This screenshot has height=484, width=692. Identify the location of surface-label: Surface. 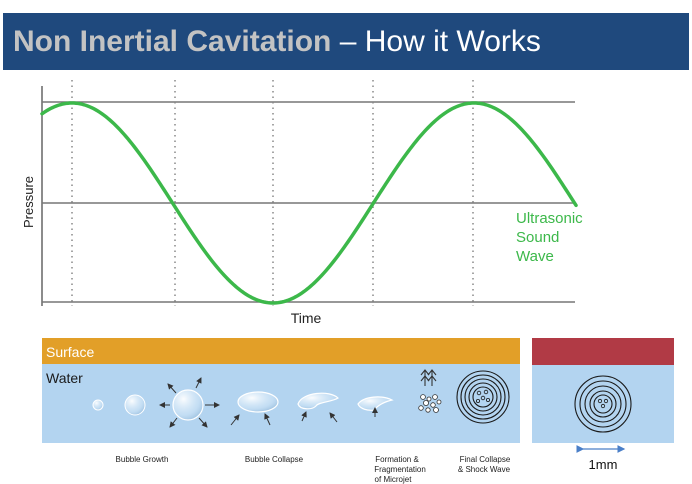
(70, 352).